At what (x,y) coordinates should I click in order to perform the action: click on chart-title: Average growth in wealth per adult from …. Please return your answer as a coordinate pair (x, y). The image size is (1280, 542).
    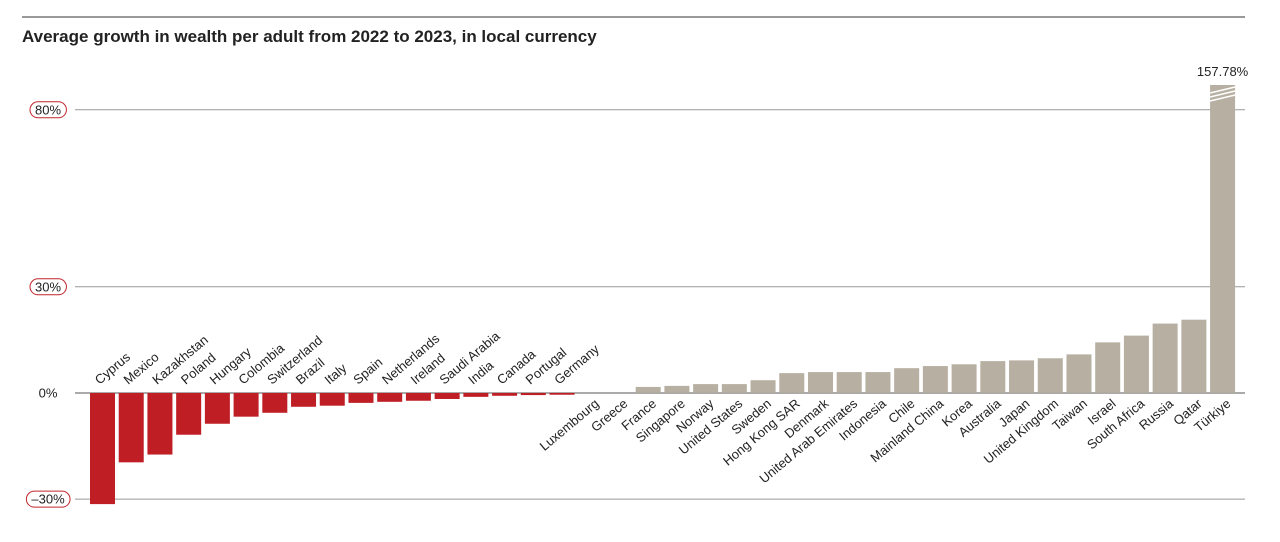
    Looking at the image, I should click on (309, 36).